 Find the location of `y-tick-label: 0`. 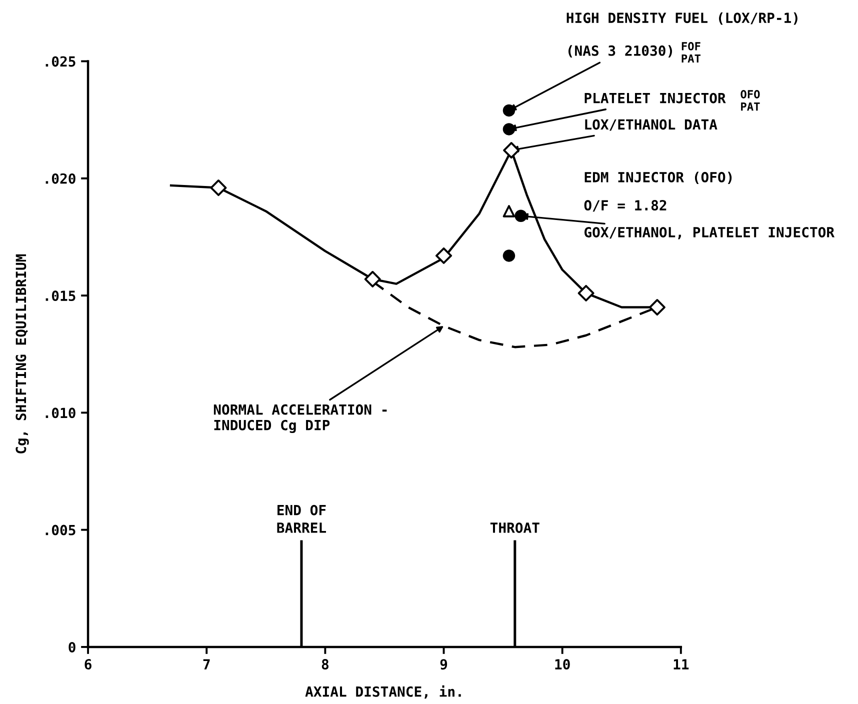

y-tick-label: 0 is located at coordinates (72, 647).